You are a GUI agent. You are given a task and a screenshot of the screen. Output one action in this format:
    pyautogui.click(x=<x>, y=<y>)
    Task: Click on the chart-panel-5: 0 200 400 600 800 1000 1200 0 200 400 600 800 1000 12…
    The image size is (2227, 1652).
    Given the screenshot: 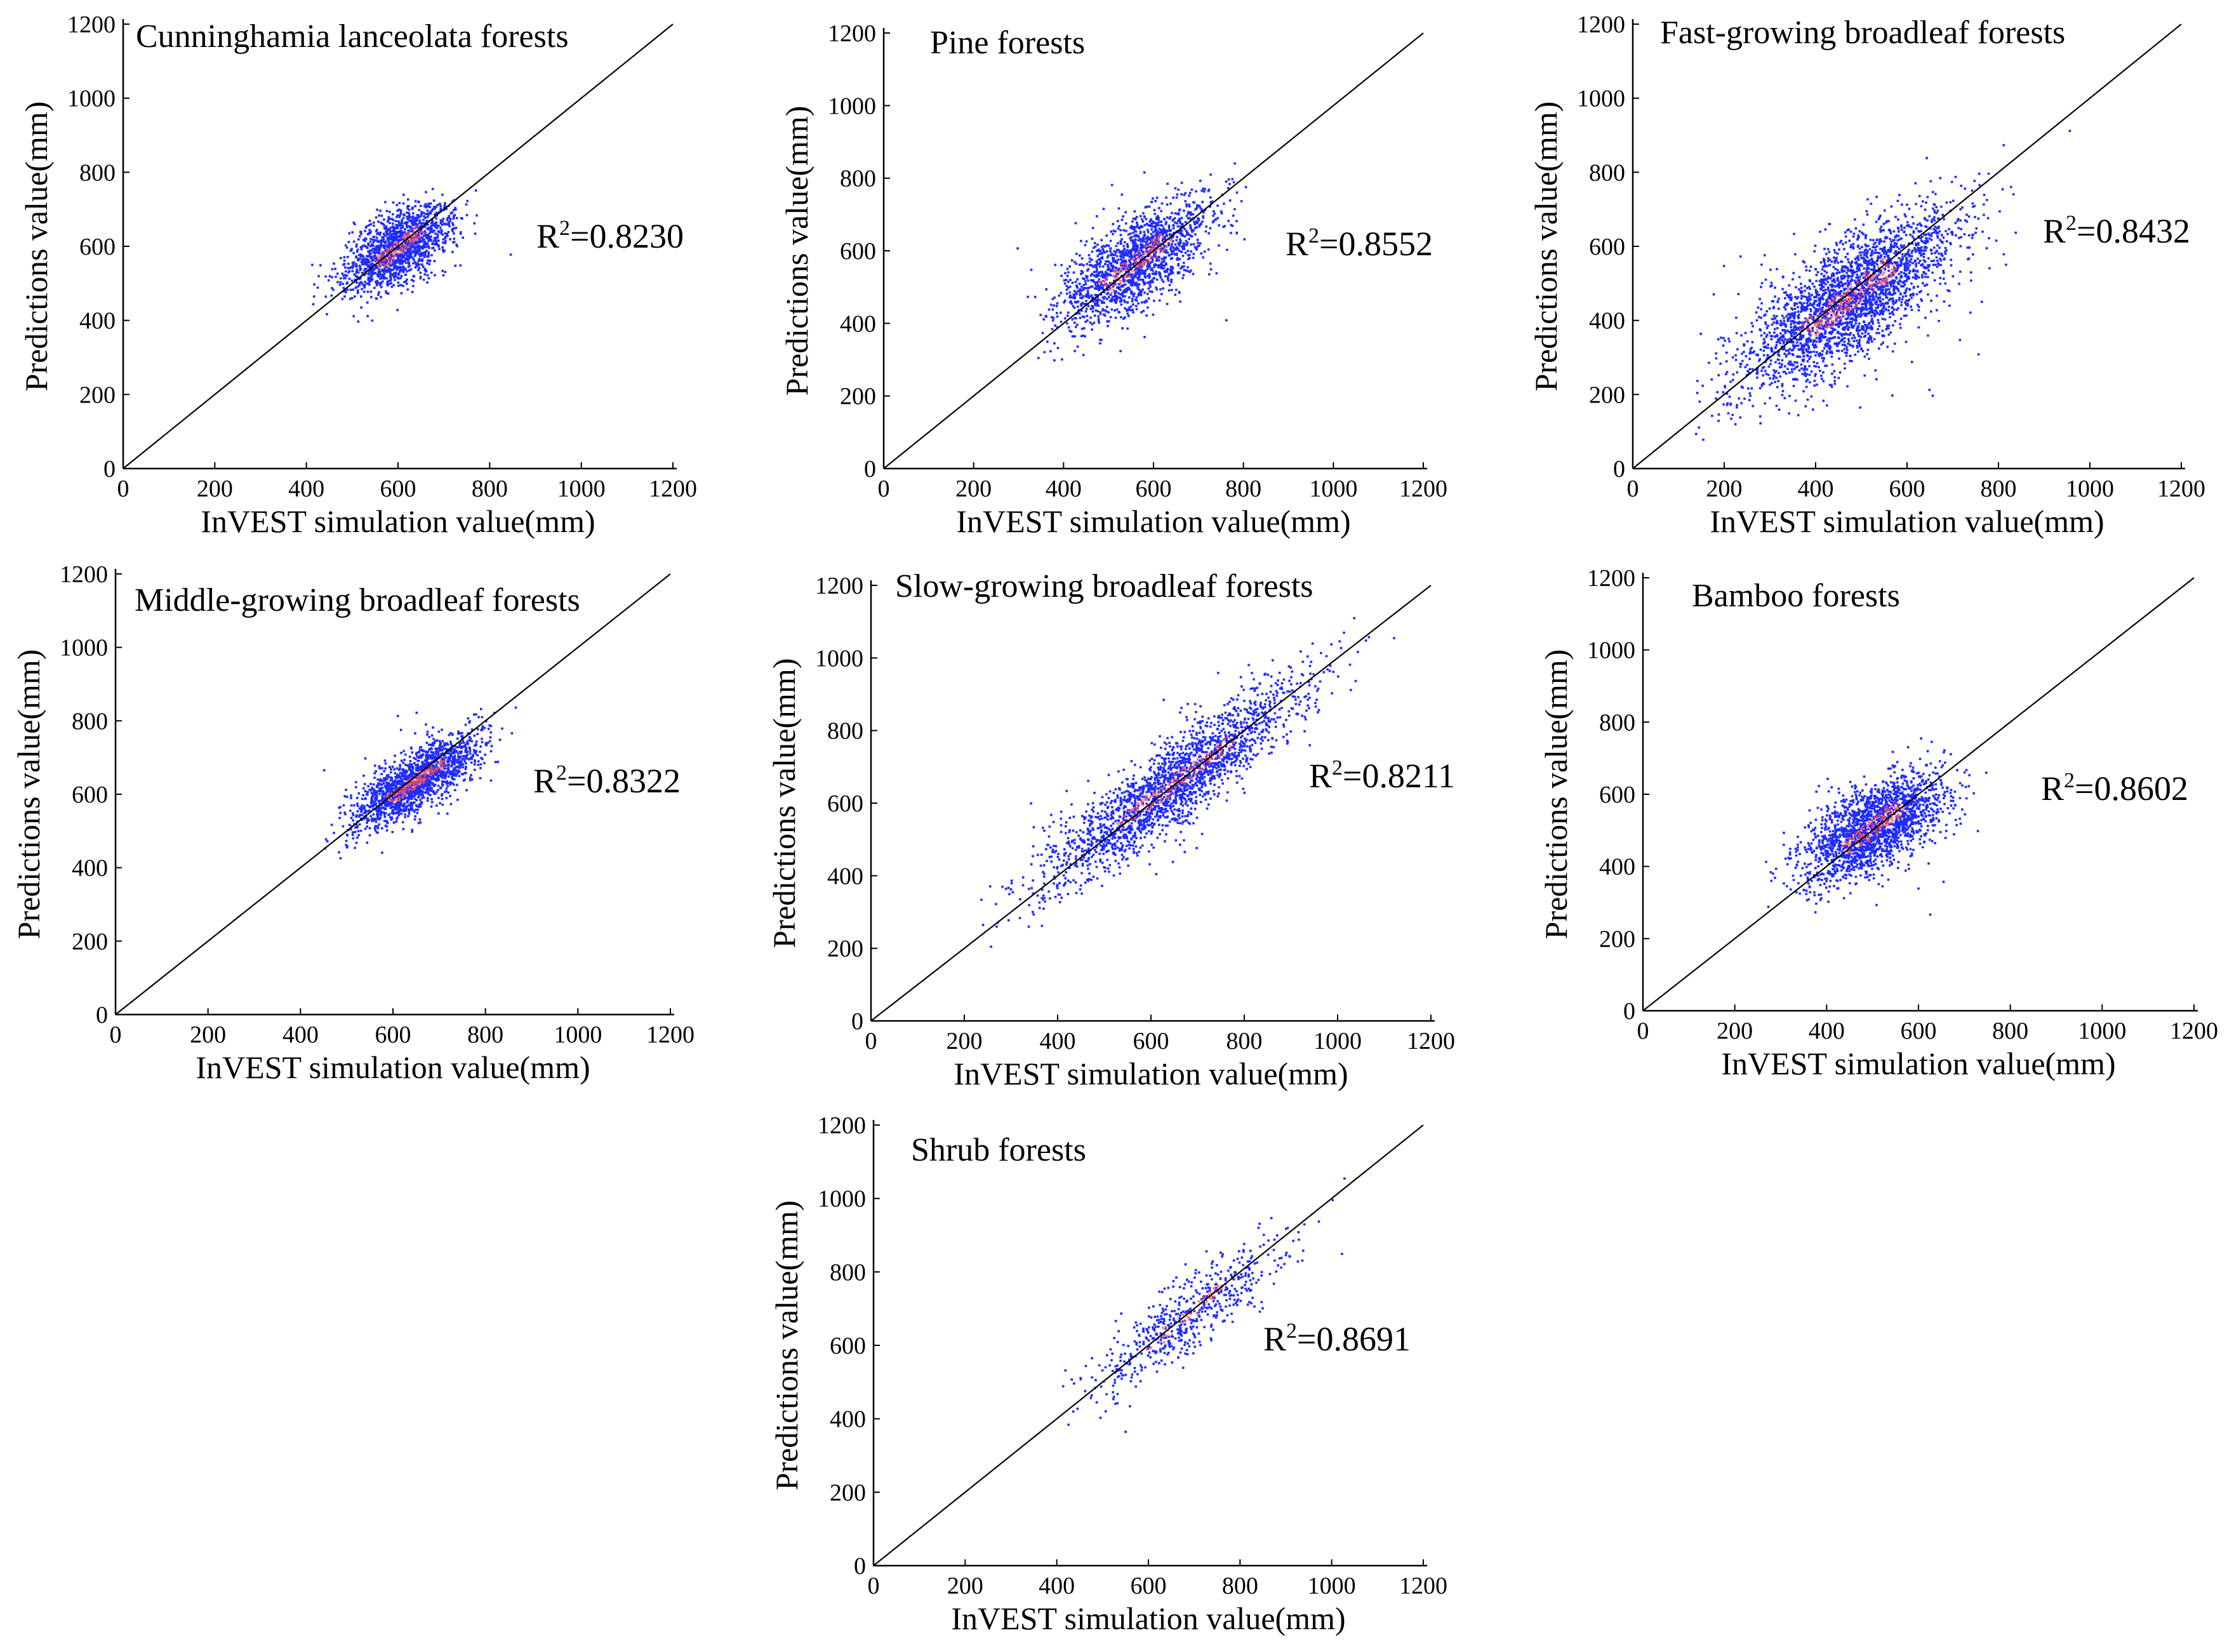 What is the action you would take?
    pyautogui.click(x=1110, y=829)
    